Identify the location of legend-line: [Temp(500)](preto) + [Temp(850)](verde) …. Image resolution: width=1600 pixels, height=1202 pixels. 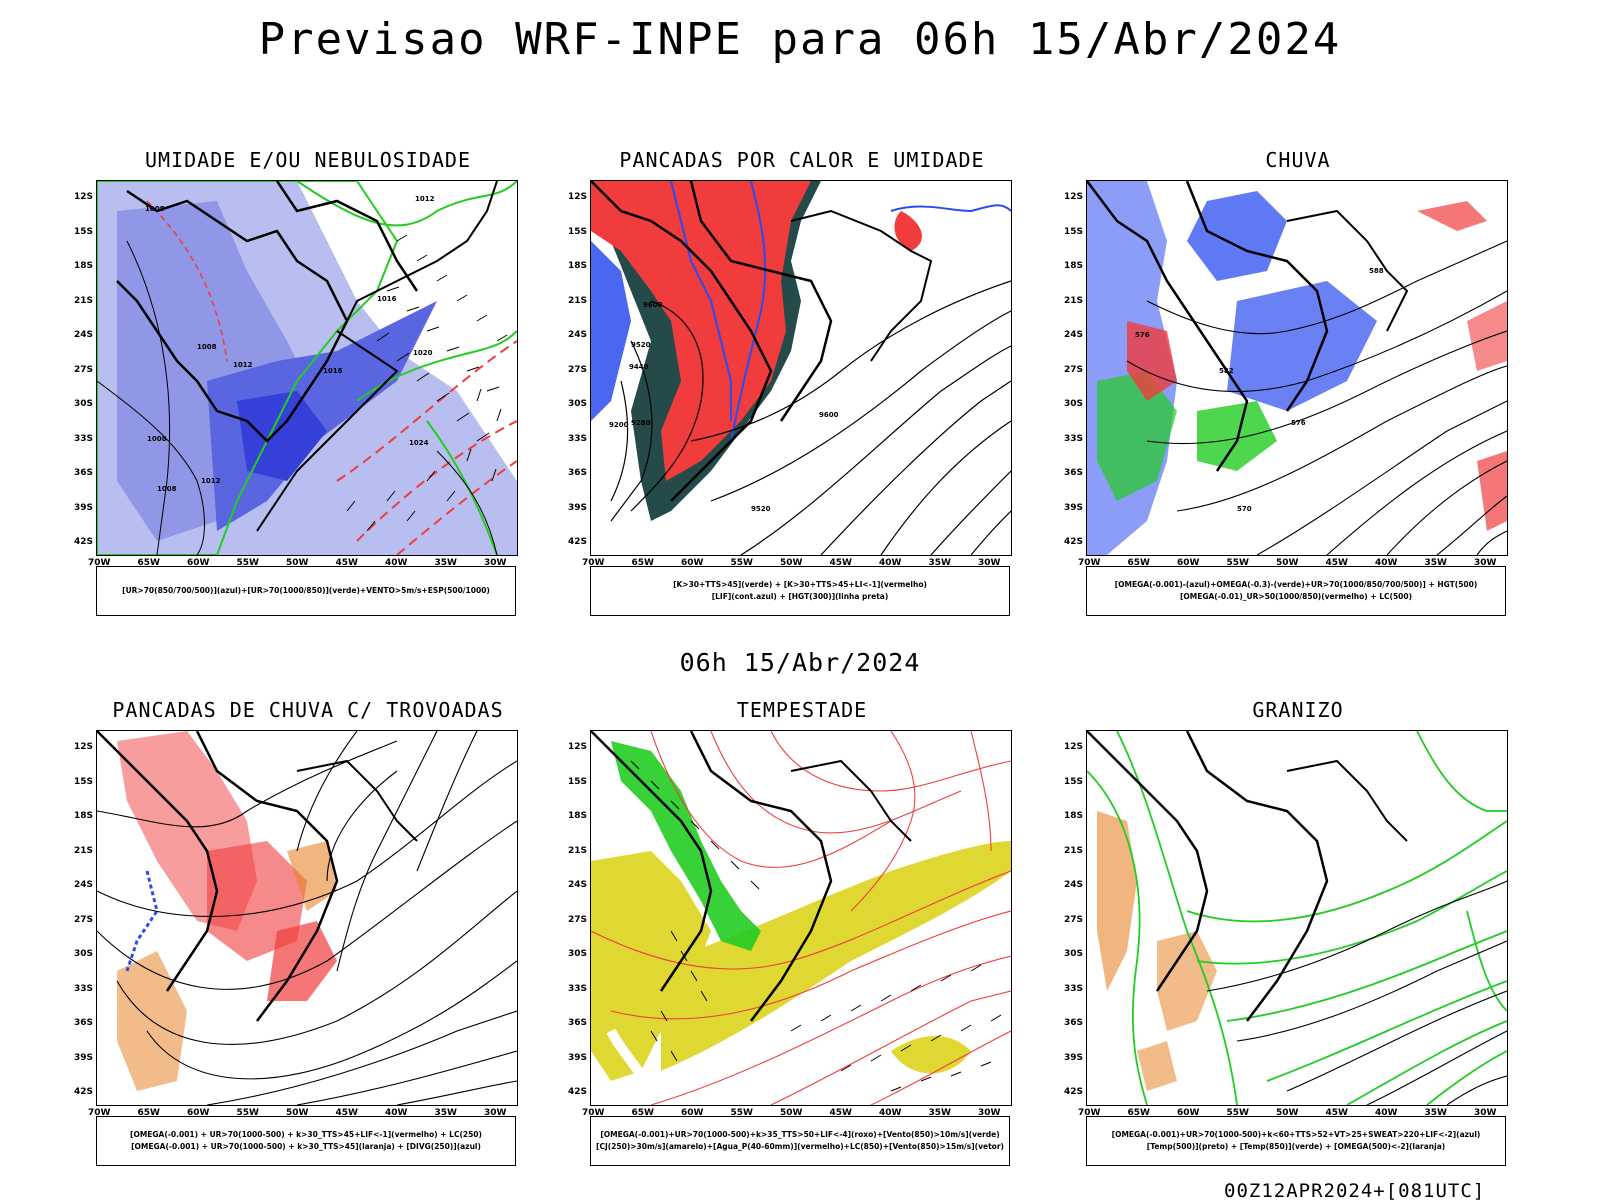
(1296, 1146).